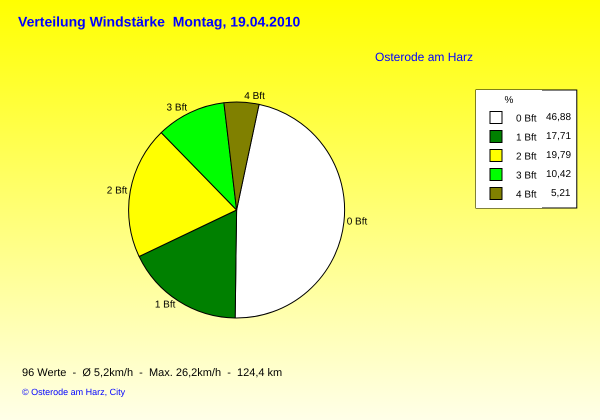  I want to click on slice-label: 3 Bft, so click(177, 108).